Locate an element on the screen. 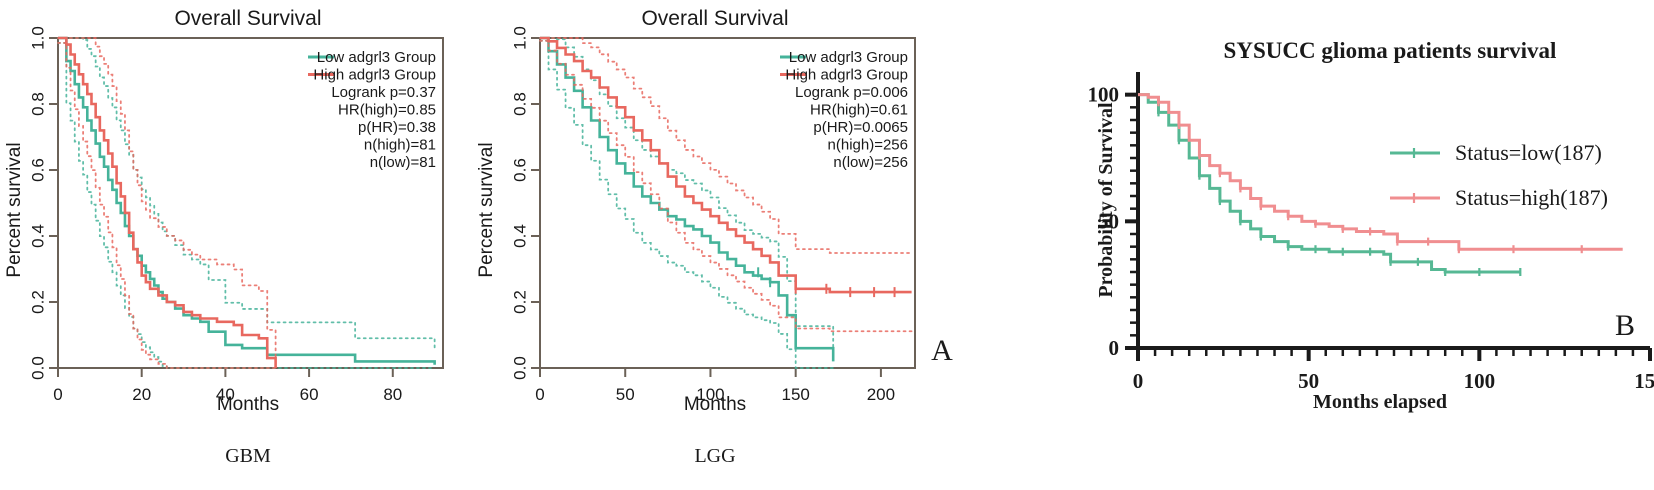 The height and width of the screenshot is (490, 1654). stat-annotation: n(low)=81 is located at coordinates (403, 162).